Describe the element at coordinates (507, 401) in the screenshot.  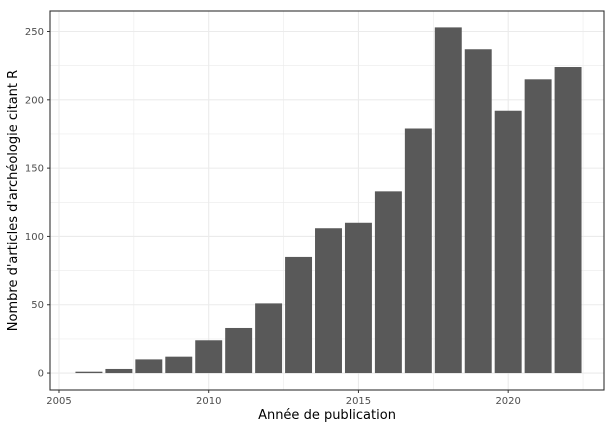
I see `x-tick-label: 2020` at that location.